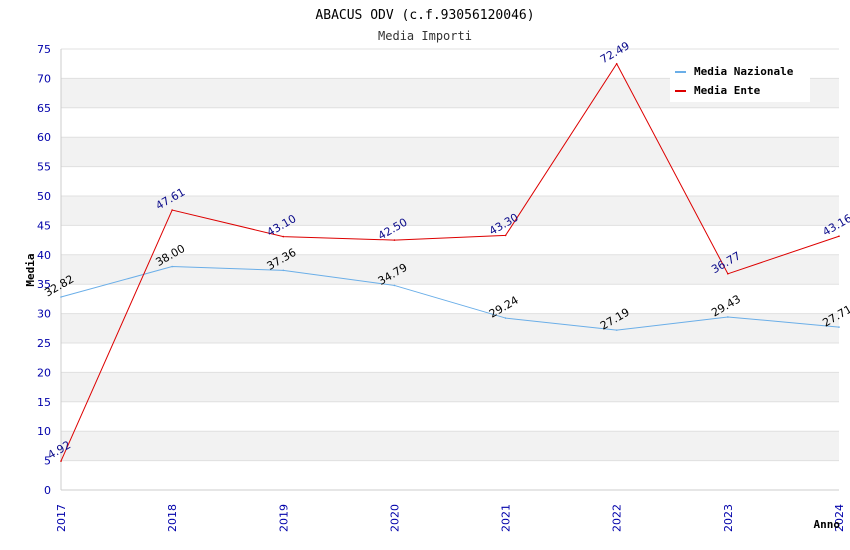  I want to click on x-tick-label: 2023, so click(728, 518).